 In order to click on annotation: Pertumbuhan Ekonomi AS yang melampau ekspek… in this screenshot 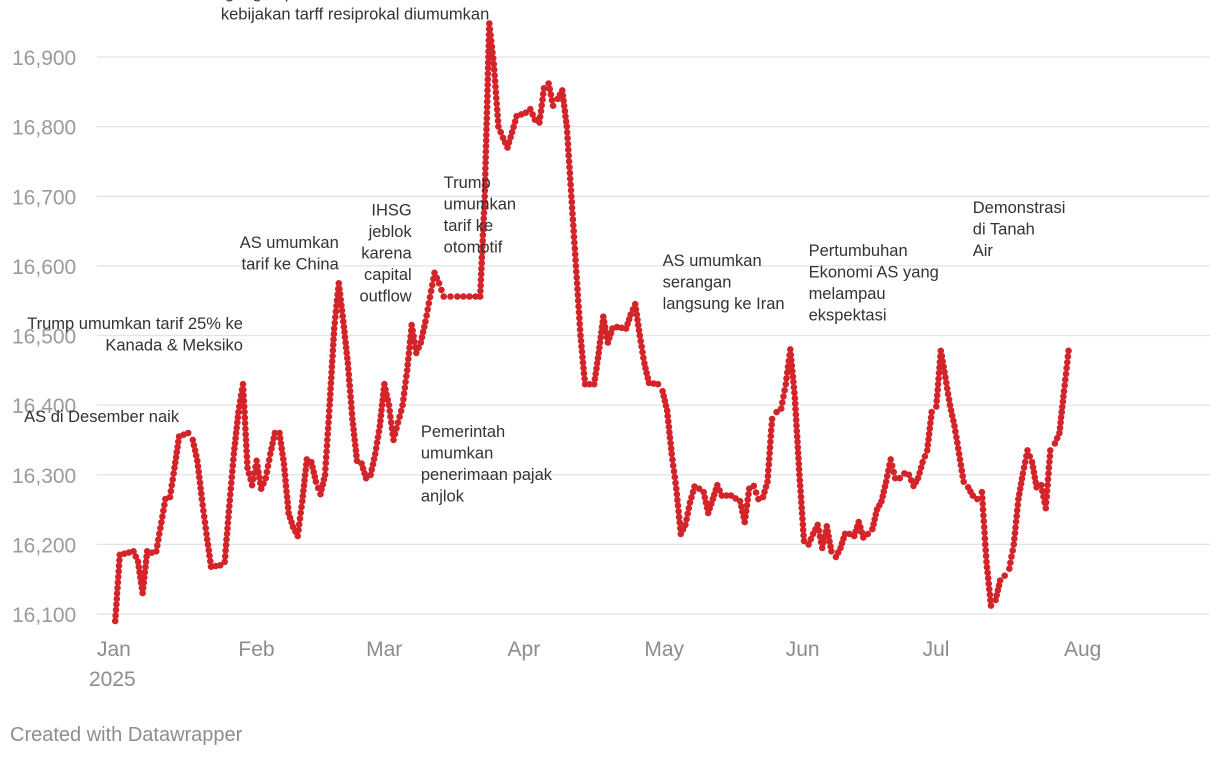, I will do `click(874, 283)`.